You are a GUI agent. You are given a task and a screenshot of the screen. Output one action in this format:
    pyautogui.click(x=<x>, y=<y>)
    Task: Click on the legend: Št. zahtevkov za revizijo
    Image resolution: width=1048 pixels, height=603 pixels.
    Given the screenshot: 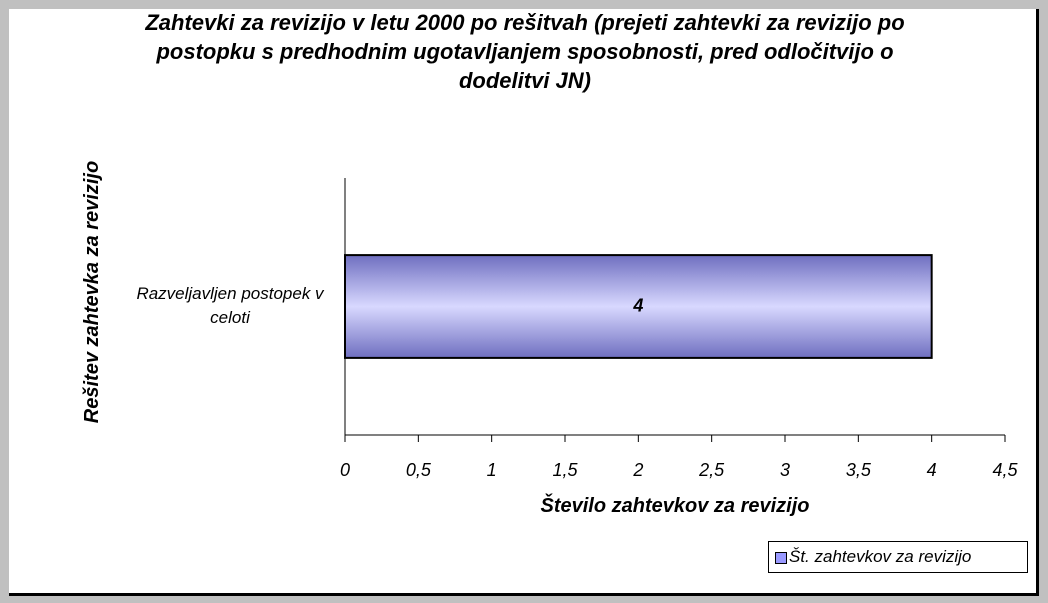 What is the action you would take?
    pyautogui.click(x=898, y=557)
    